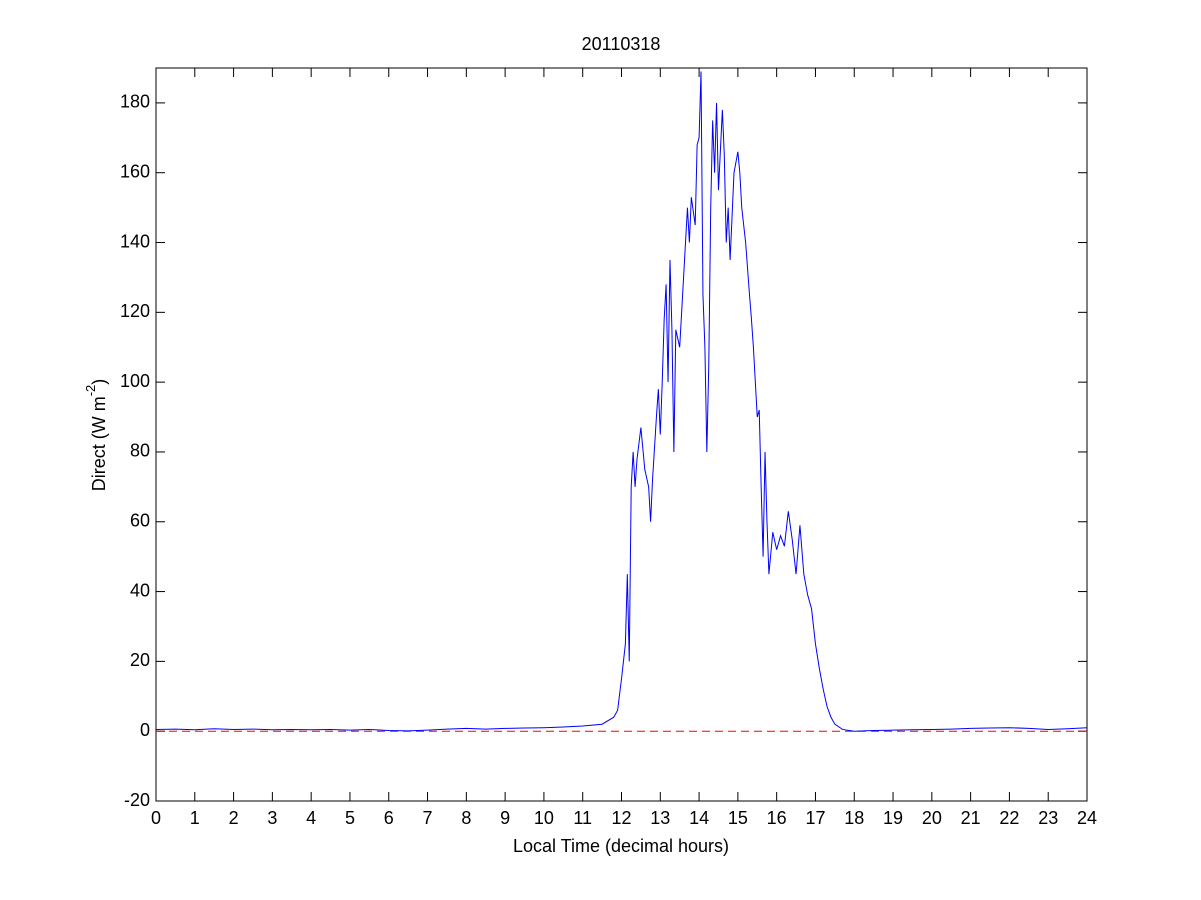 The image size is (1201, 900). I want to click on x-tick-label: 21, so click(971, 818).